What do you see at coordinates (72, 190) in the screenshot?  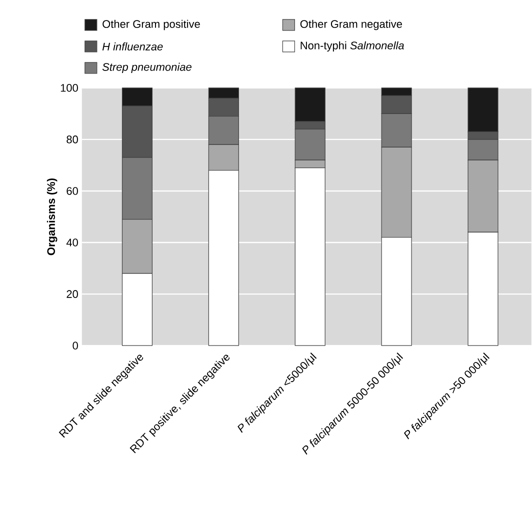 I see `y-tick-label: 60` at bounding box center [72, 190].